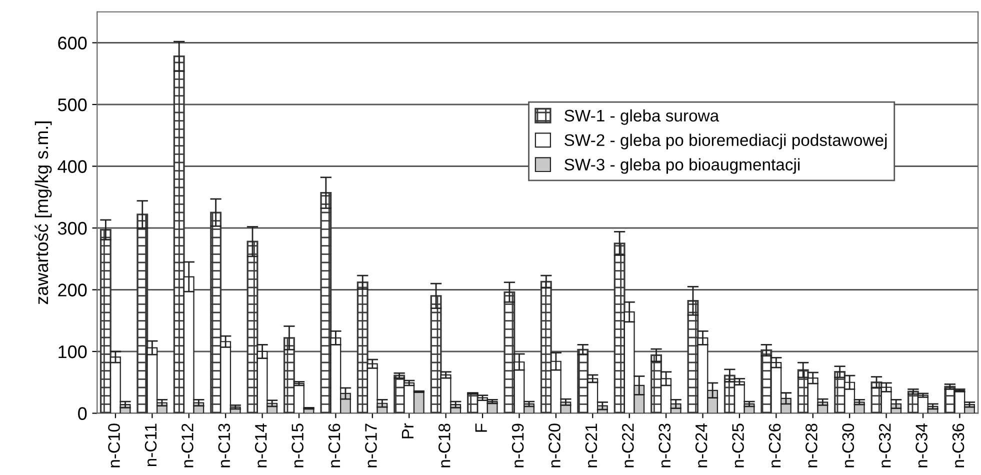  What do you see at coordinates (642, 117) in the screenshot?
I see `legend-label: SW-1 - gleba surowa` at bounding box center [642, 117].